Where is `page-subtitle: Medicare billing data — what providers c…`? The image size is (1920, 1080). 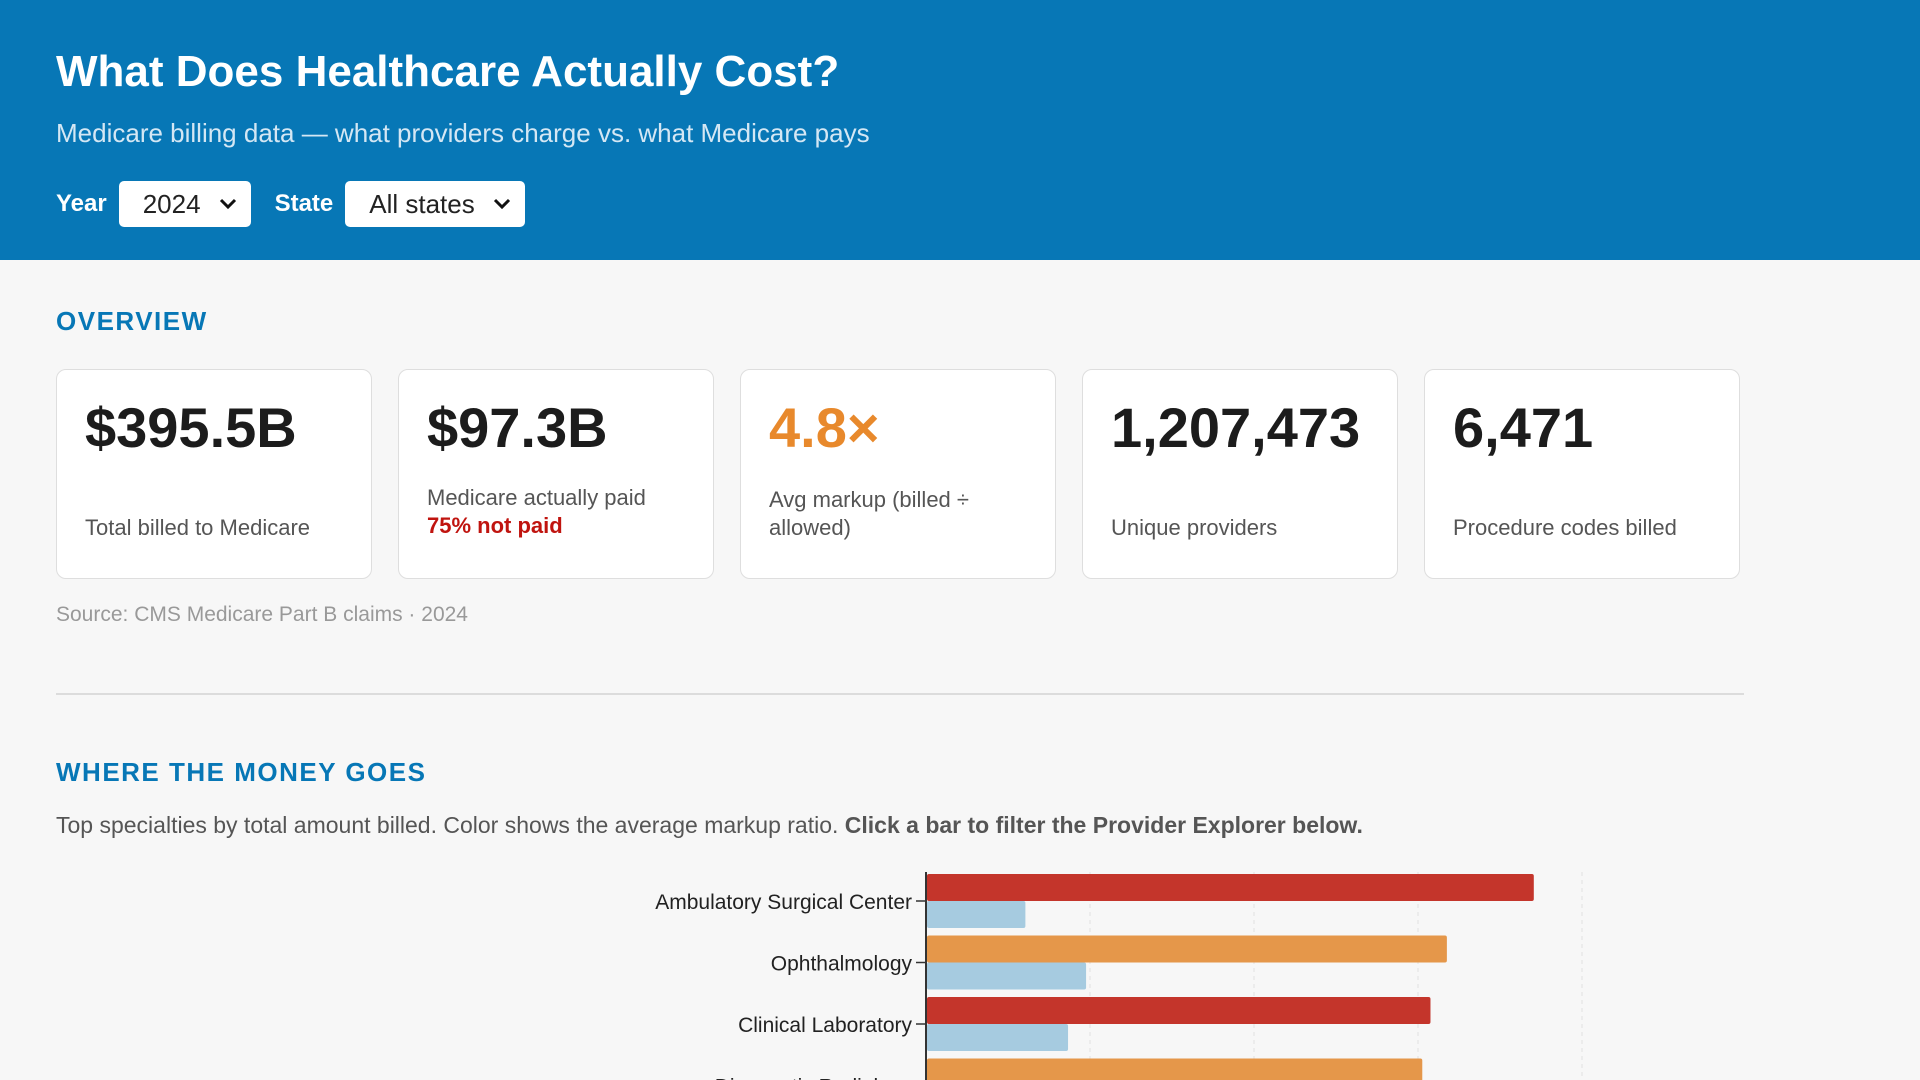 page-subtitle: Medicare billing data — what providers c… is located at coordinates (463, 133).